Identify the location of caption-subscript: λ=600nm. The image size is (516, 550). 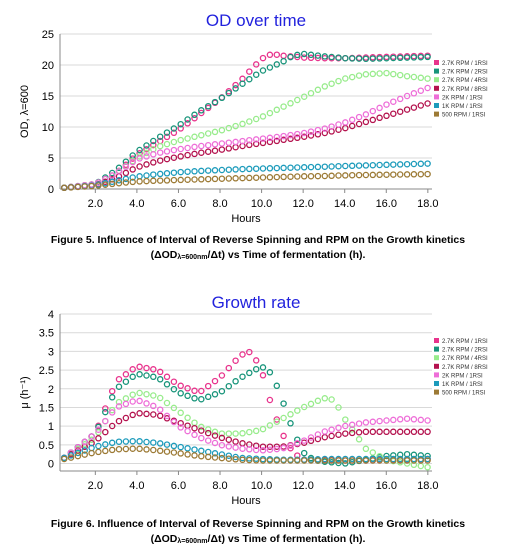
(192, 257).